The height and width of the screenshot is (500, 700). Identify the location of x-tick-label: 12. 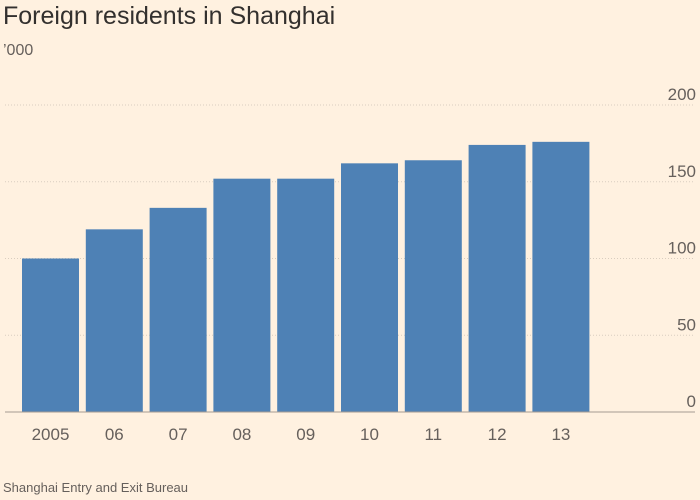
(497, 434).